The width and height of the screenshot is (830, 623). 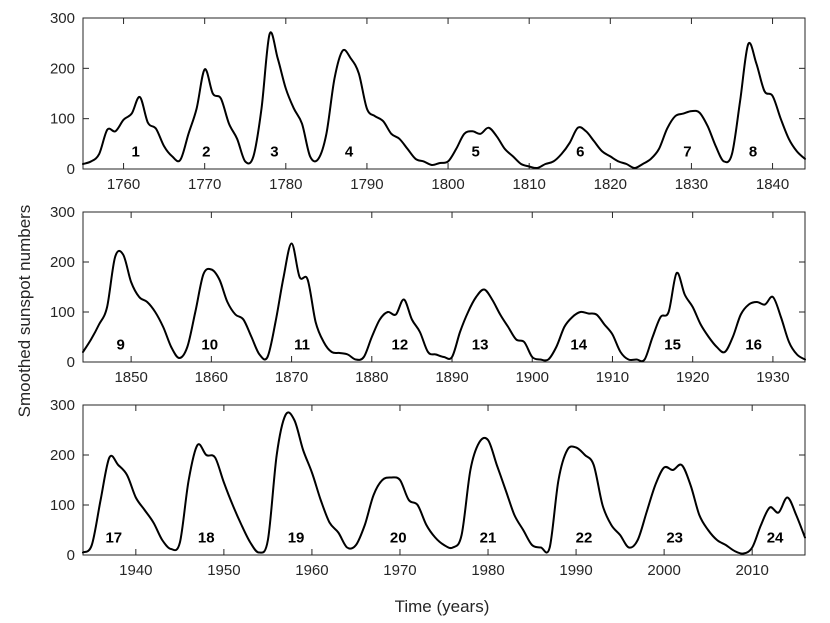 What do you see at coordinates (123, 184) in the screenshot?
I see `x-tick-label: 1760` at bounding box center [123, 184].